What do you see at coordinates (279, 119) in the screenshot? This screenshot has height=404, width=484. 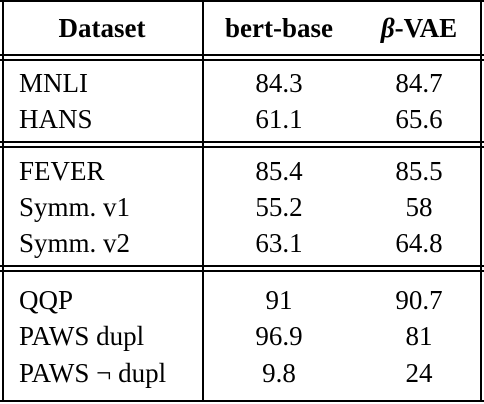 I see `table-cell-bert-base: 61.1` at bounding box center [279, 119].